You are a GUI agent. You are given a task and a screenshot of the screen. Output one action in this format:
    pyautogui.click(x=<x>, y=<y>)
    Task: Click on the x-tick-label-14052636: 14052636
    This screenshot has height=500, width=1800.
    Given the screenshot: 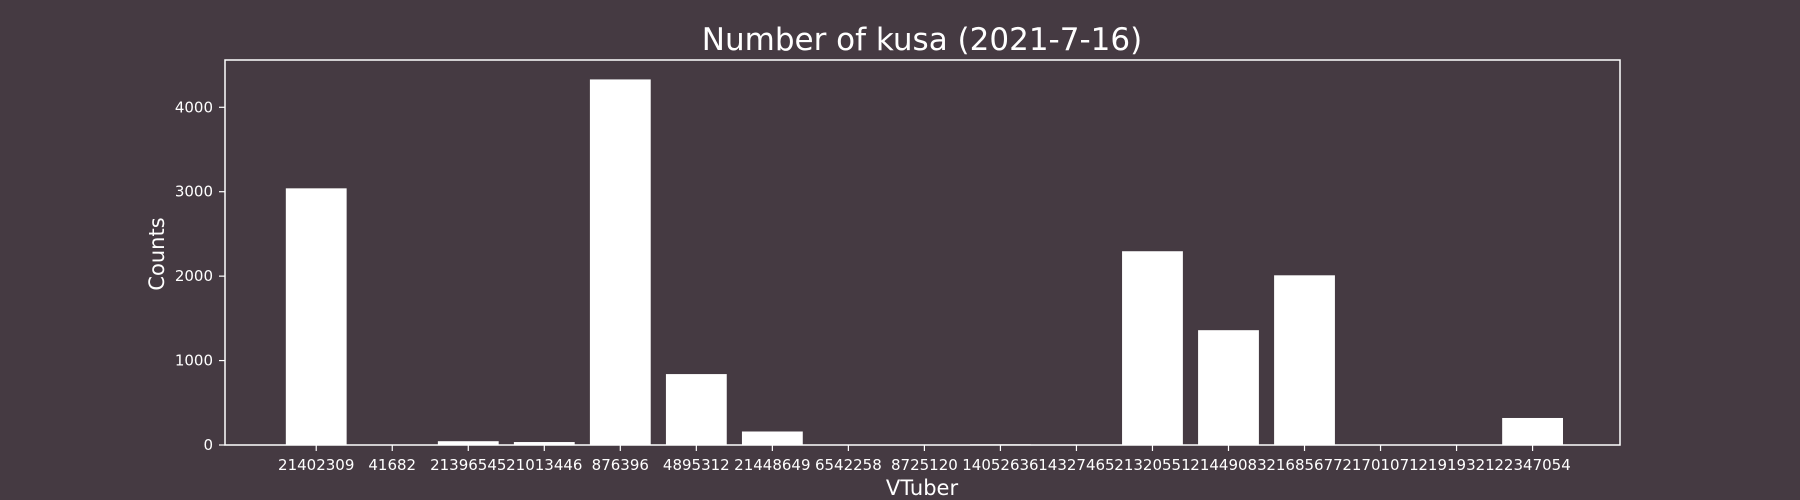 What is the action you would take?
    pyautogui.click(x=1000, y=465)
    